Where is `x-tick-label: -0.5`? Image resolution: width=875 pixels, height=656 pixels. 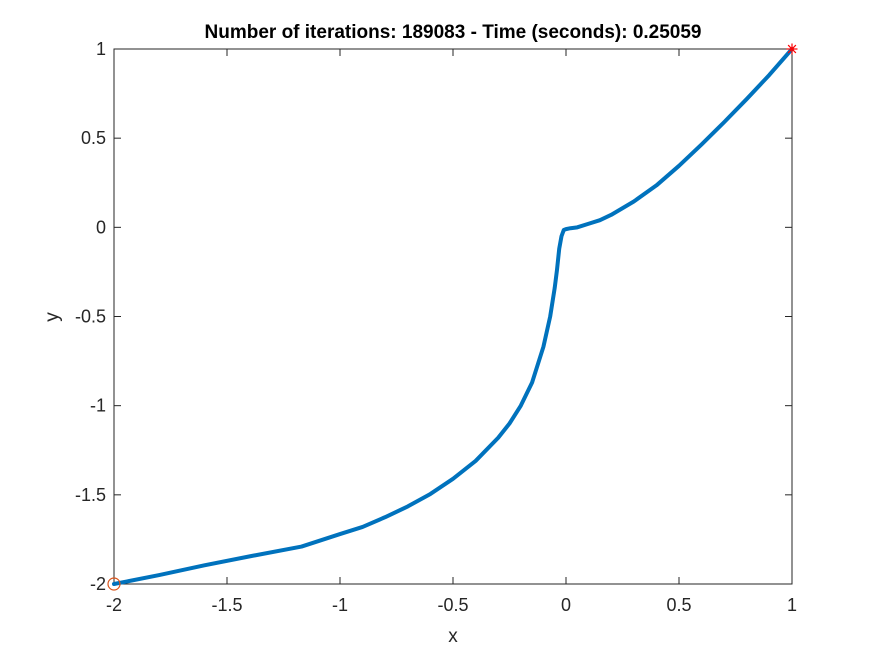
x-tick-label: -0.5 is located at coordinates (452, 605).